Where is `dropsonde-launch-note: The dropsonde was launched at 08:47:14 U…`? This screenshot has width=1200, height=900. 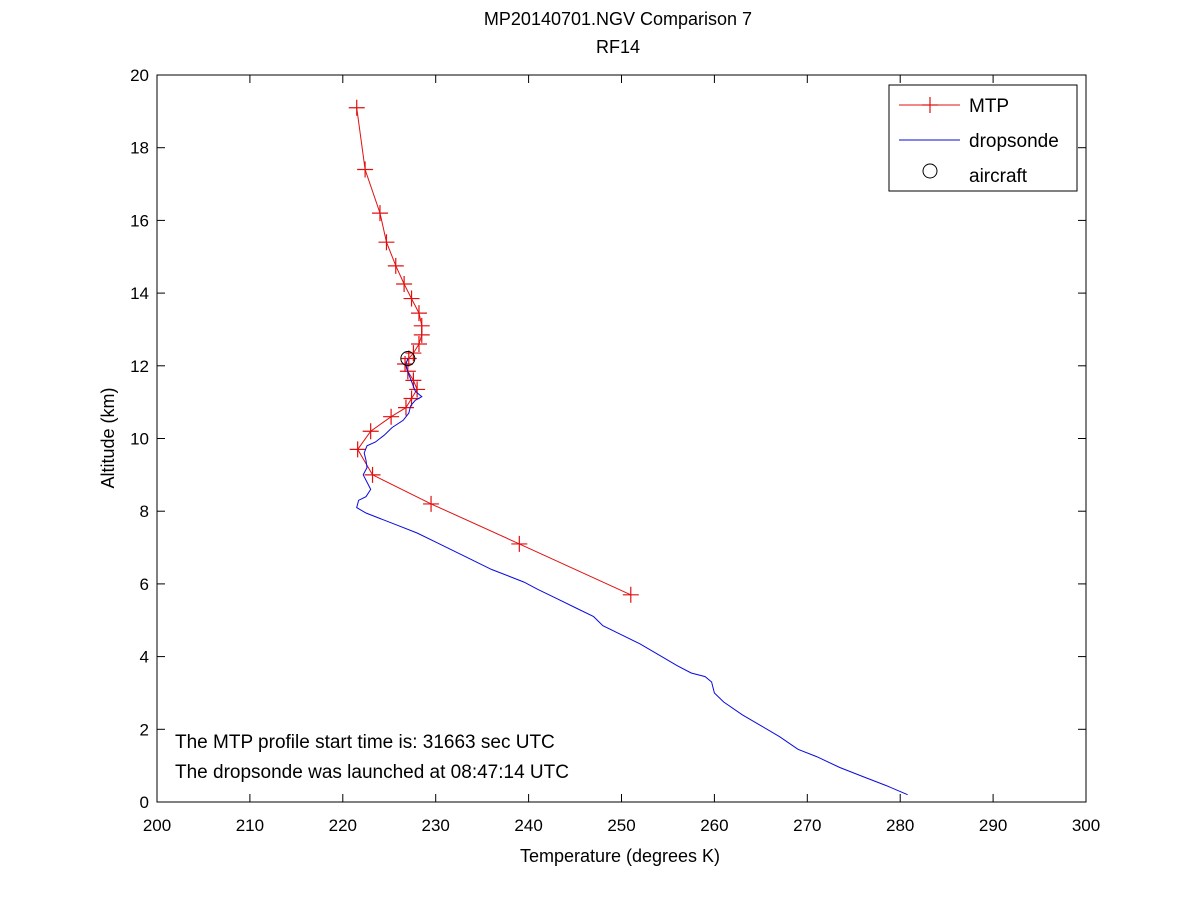 dropsonde-launch-note: The dropsonde was launched at 08:47:14 U… is located at coordinates (372, 772).